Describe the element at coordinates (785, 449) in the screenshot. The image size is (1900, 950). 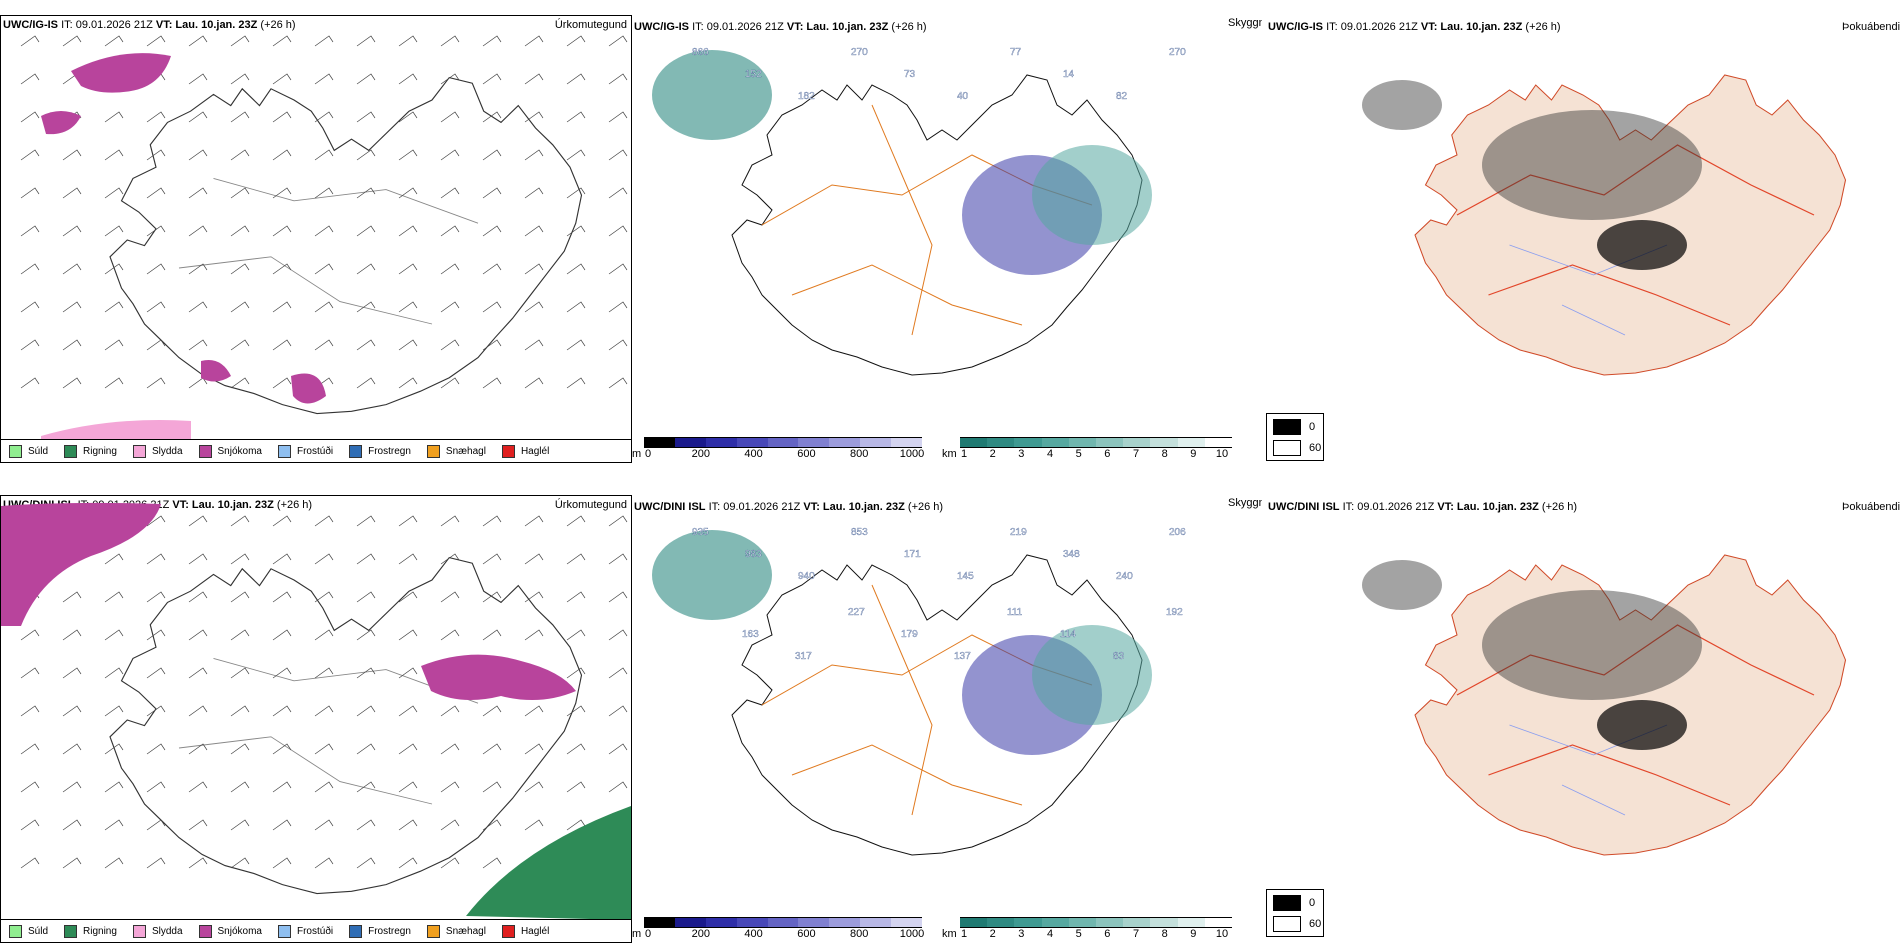
I see `cloud-ceiling-colorbar: m 0 200 400 600 800 1000` at that location.